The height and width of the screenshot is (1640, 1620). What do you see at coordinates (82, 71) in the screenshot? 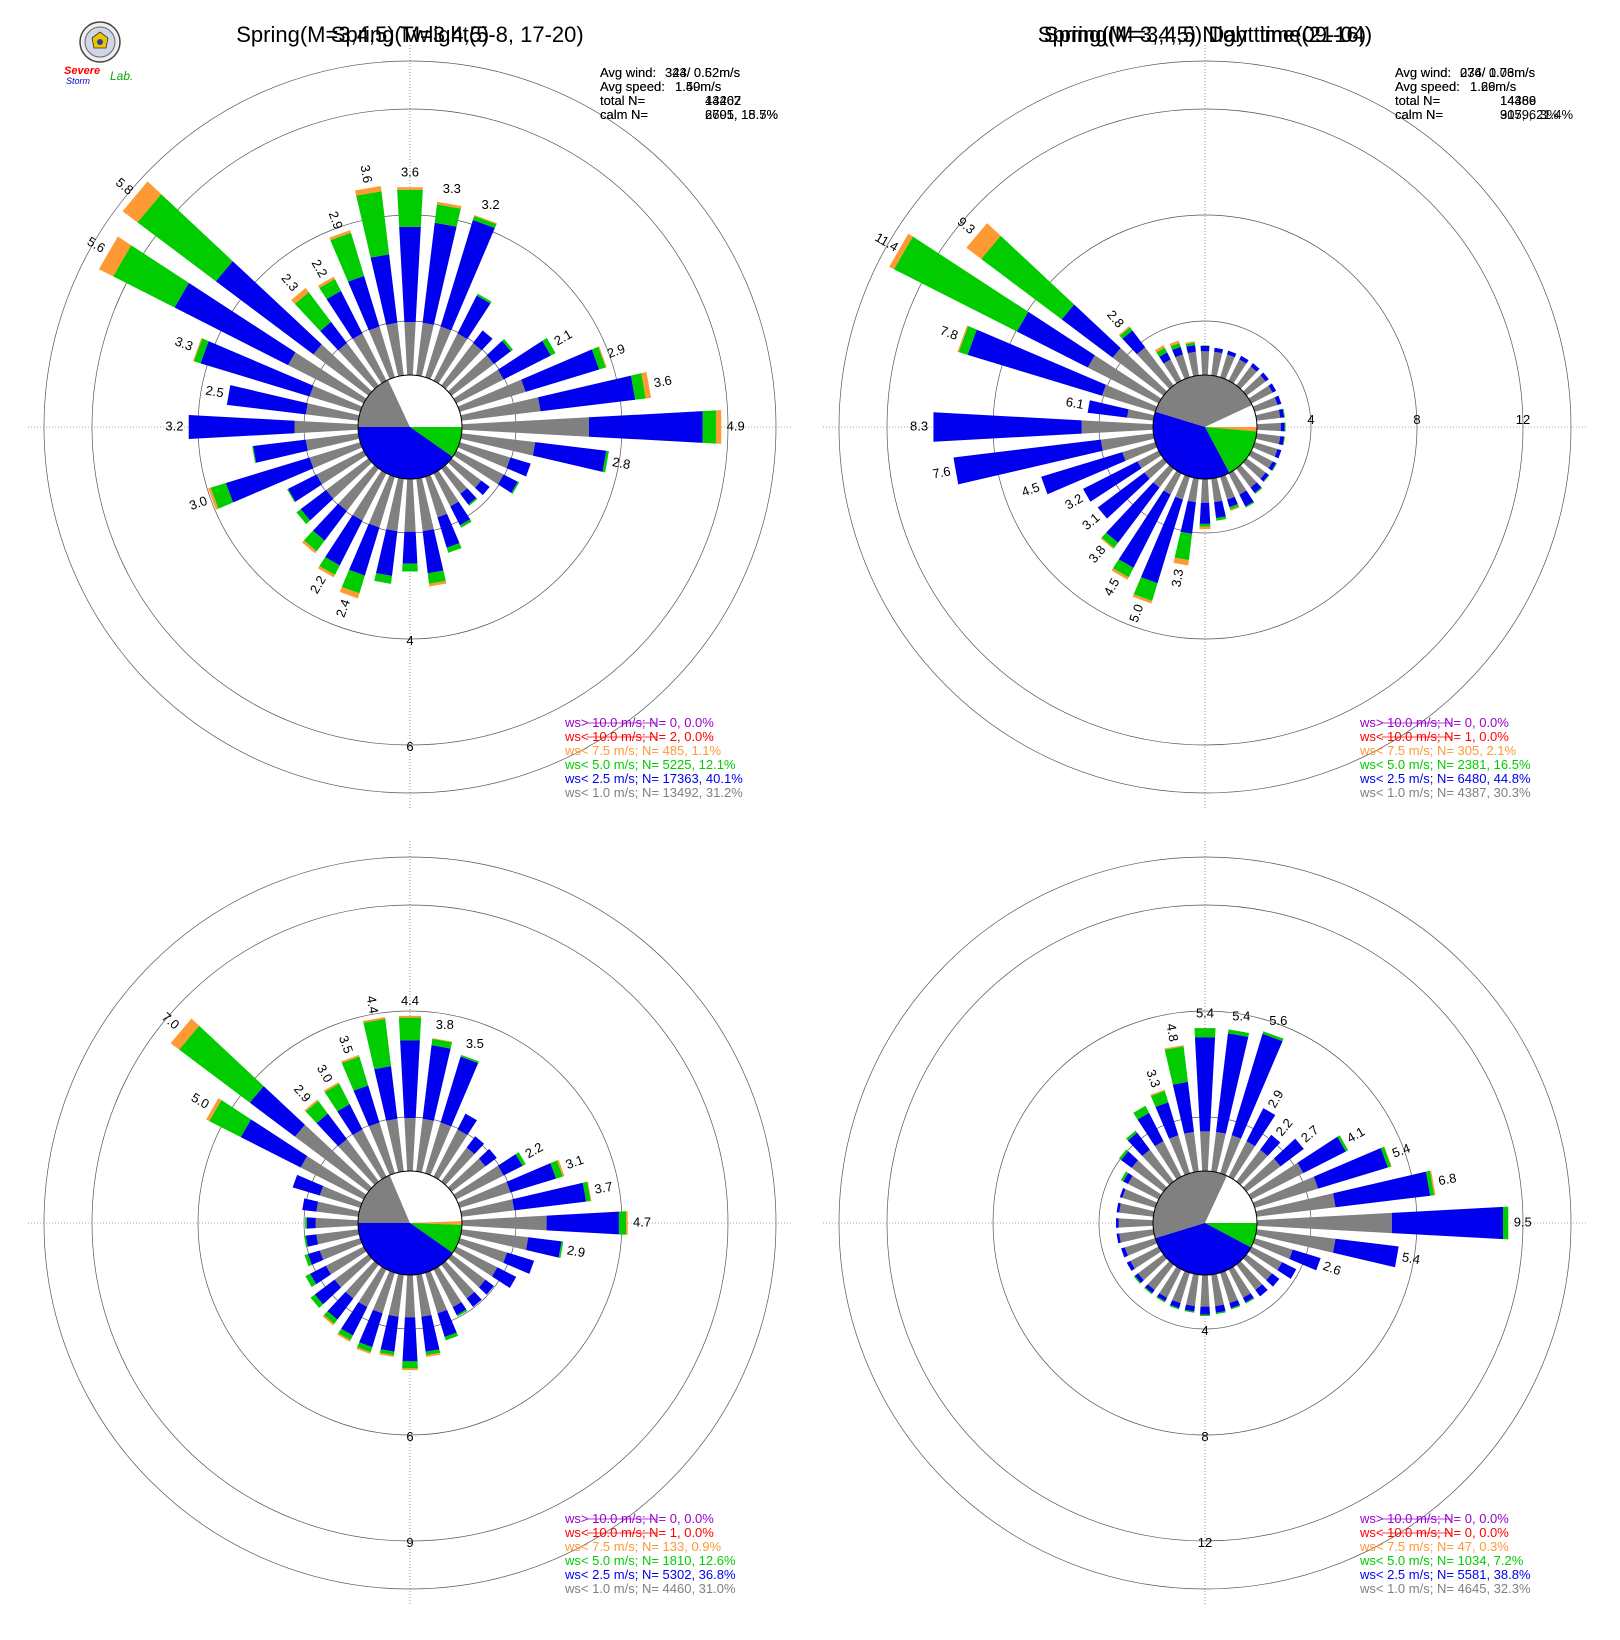
I see `logo-text-severe: Severe` at bounding box center [82, 71].